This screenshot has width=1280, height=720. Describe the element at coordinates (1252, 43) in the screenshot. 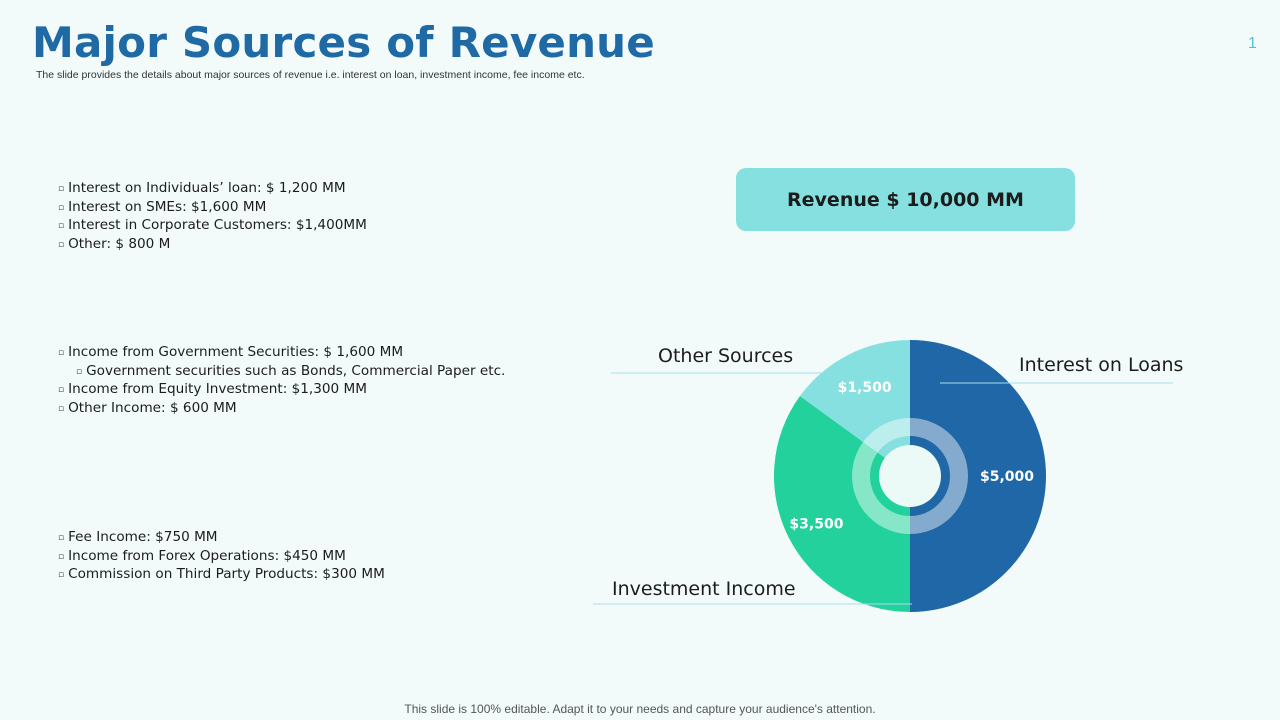

I see `page-number: 1` at that location.